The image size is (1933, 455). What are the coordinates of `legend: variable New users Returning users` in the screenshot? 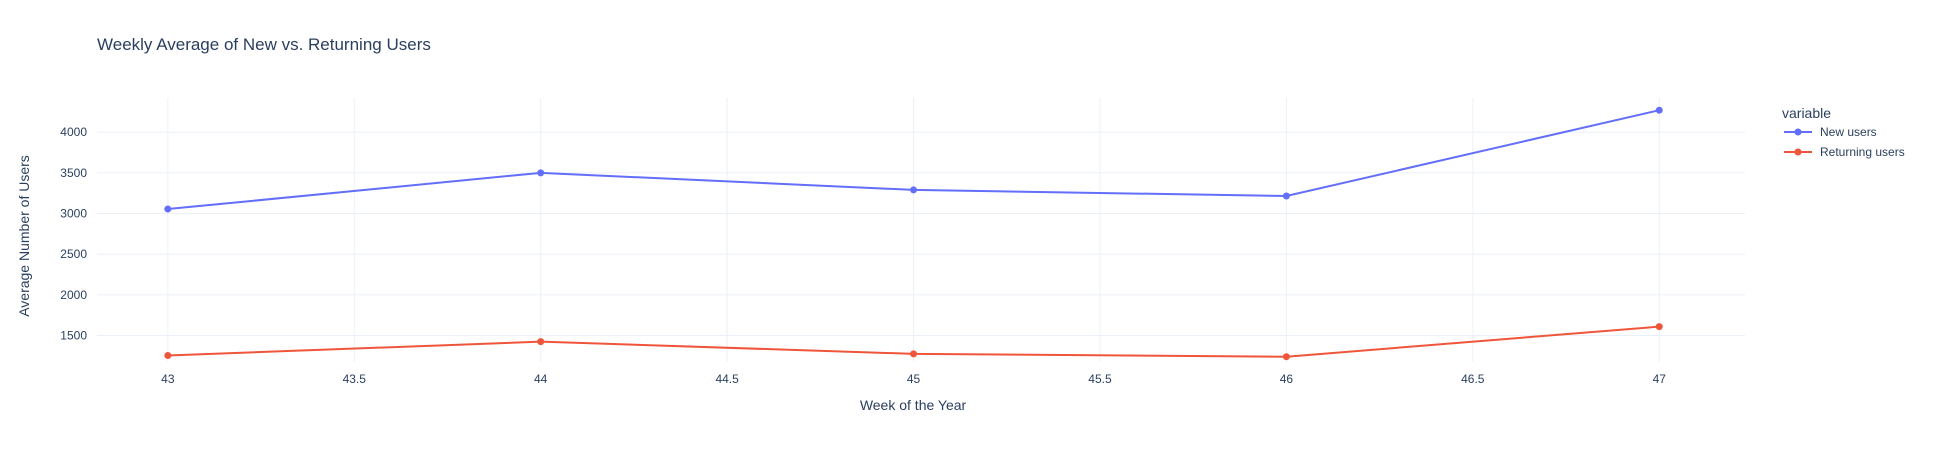 It's located at (1843, 132).